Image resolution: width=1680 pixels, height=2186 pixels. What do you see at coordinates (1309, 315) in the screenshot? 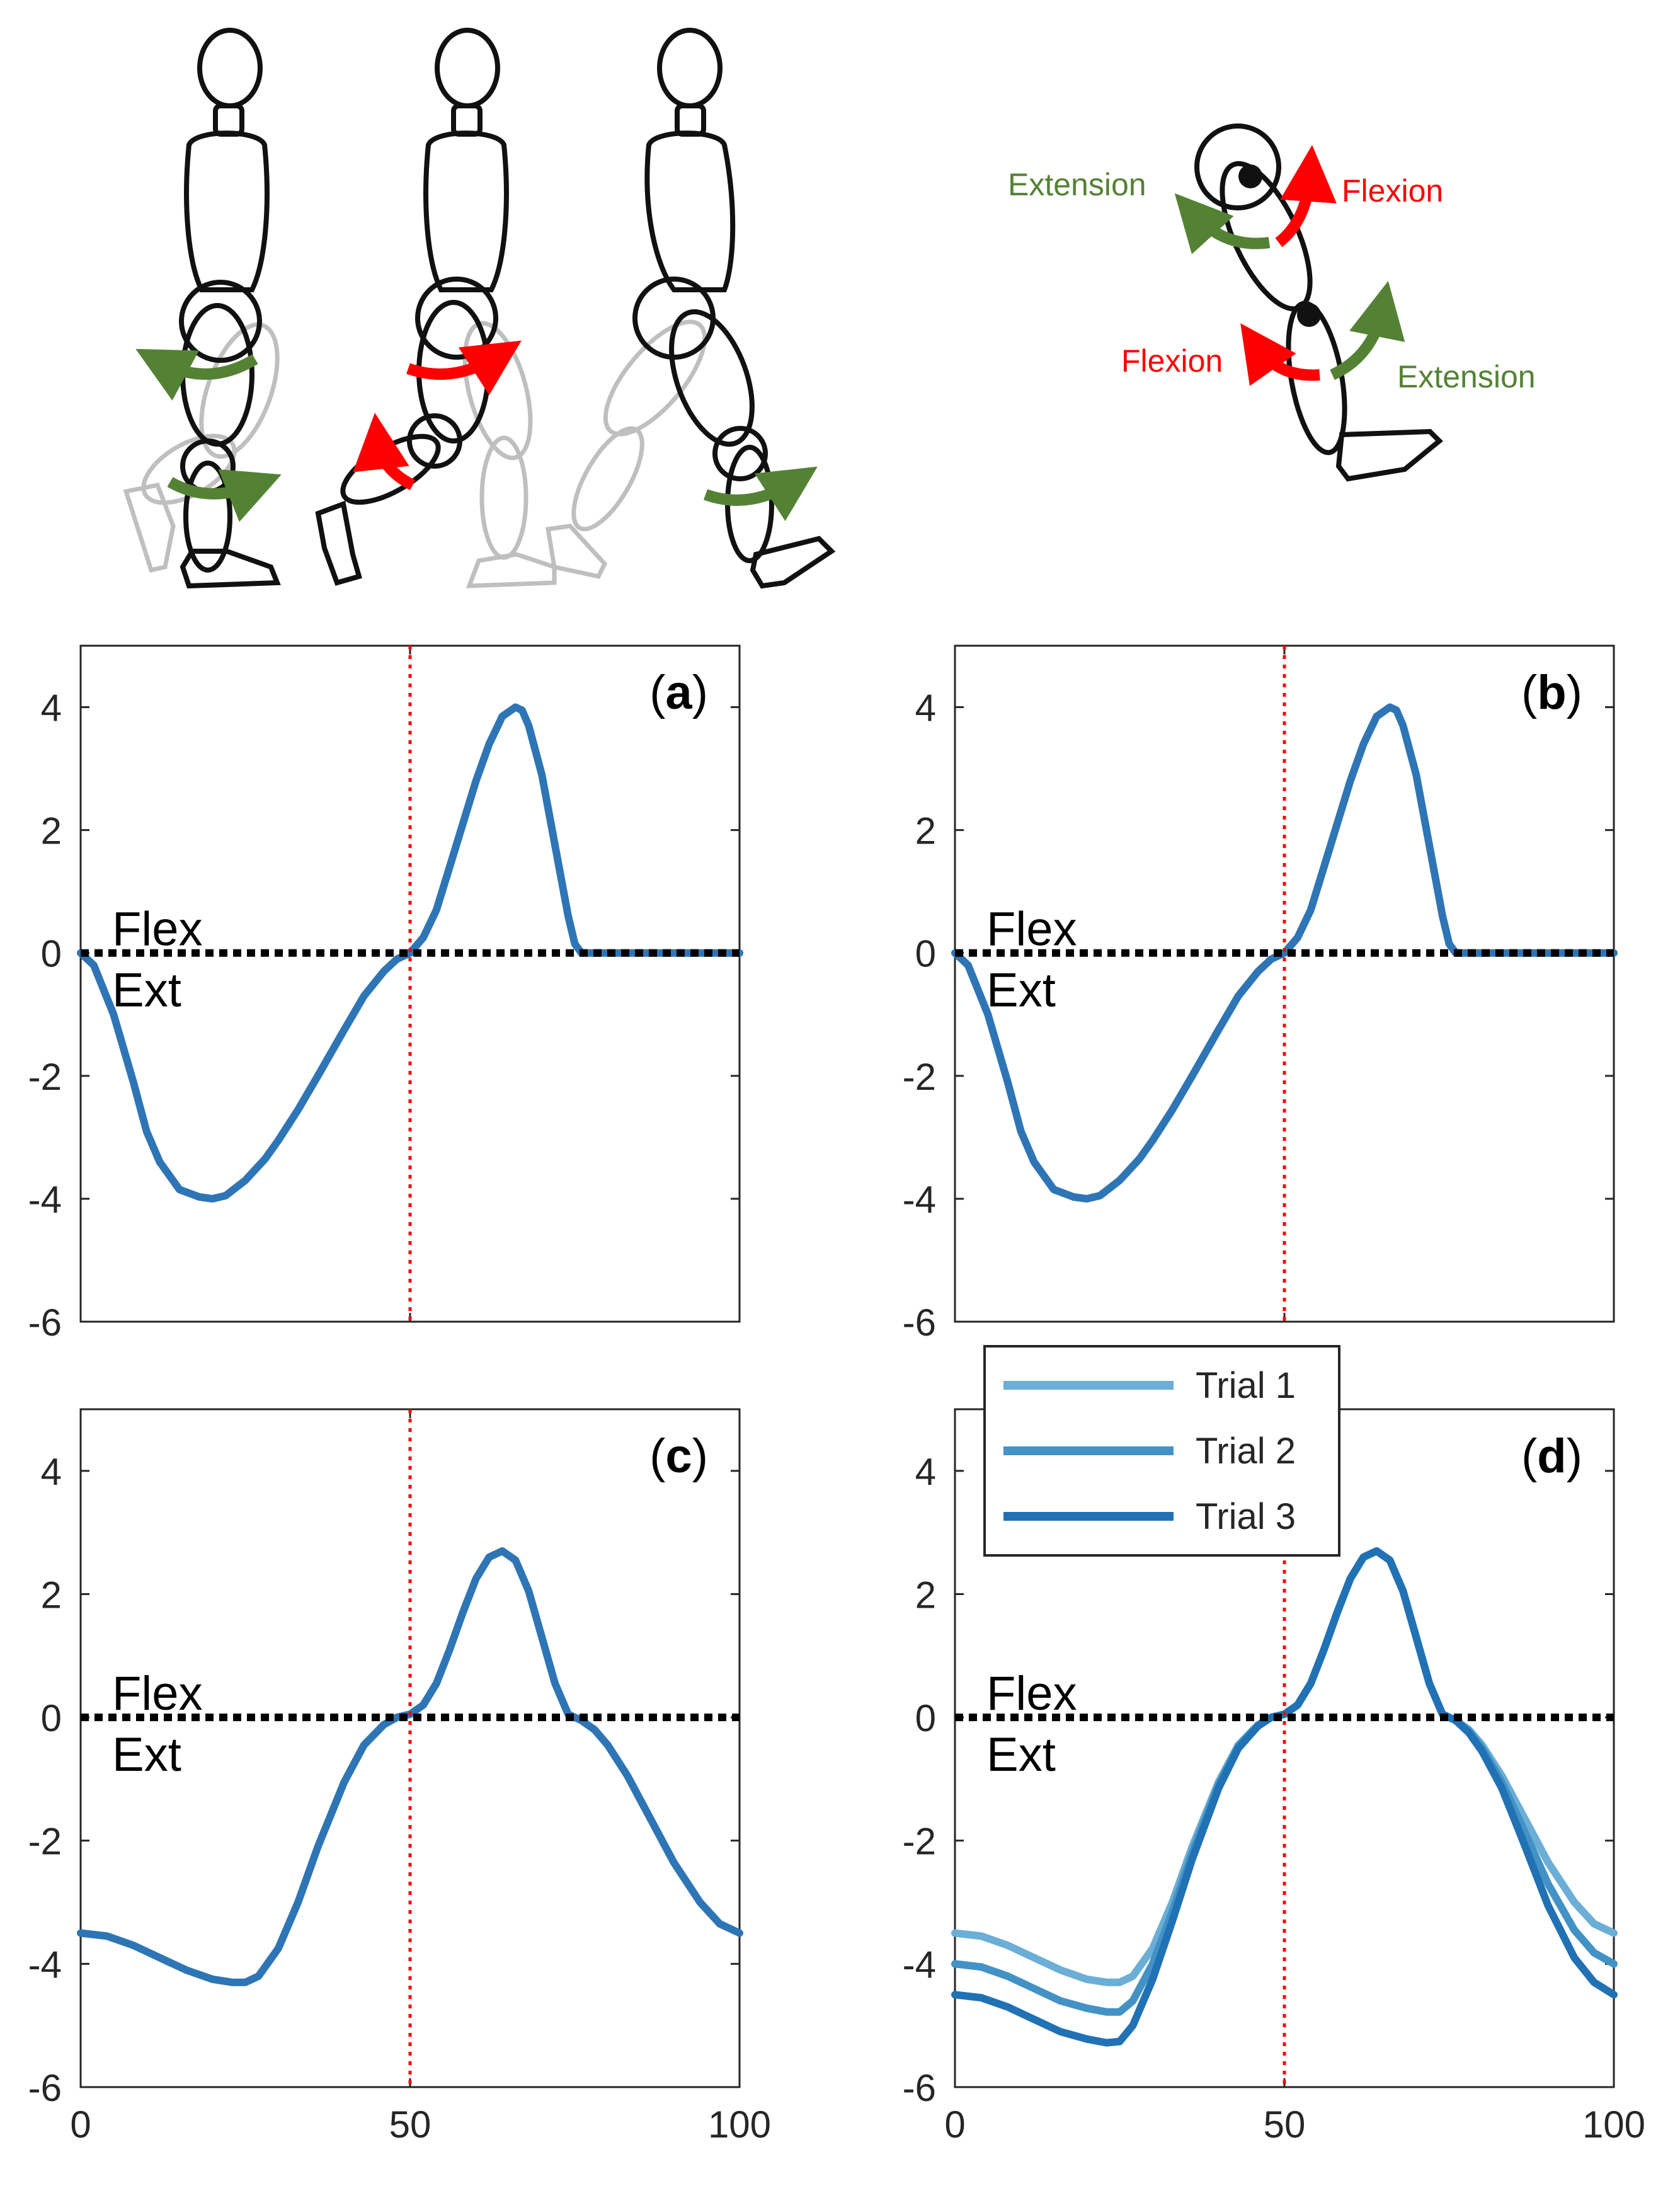
I see `knee-center-dot` at bounding box center [1309, 315].